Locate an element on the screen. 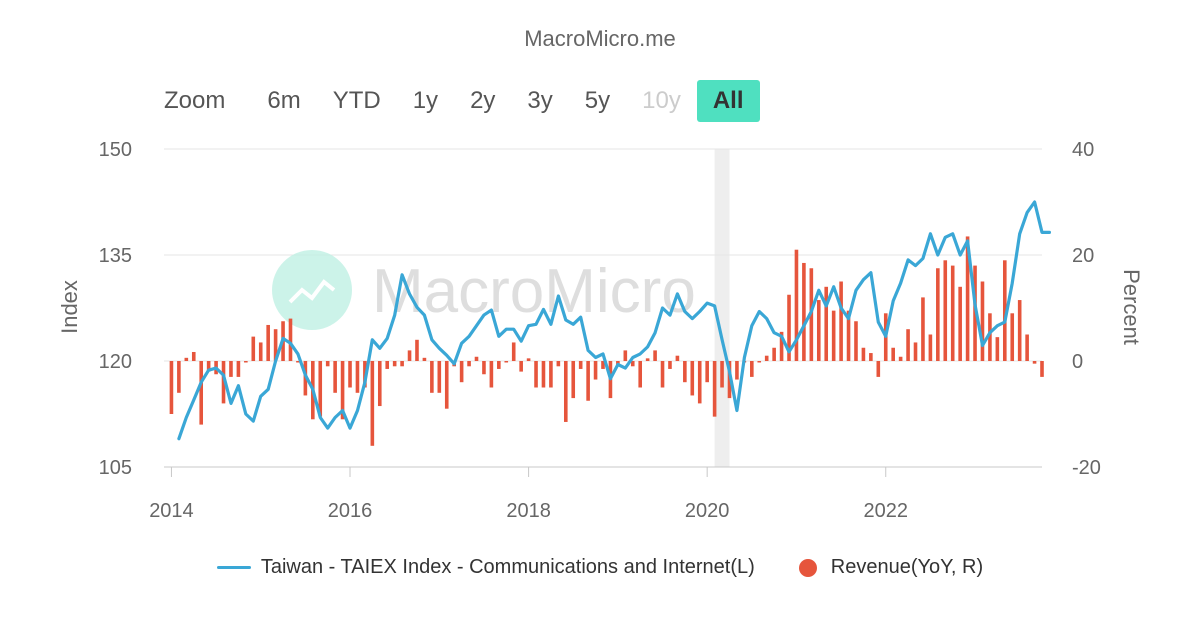 This screenshot has height=630, width=1200. zoom-3y-button: 3y is located at coordinates (540, 100).